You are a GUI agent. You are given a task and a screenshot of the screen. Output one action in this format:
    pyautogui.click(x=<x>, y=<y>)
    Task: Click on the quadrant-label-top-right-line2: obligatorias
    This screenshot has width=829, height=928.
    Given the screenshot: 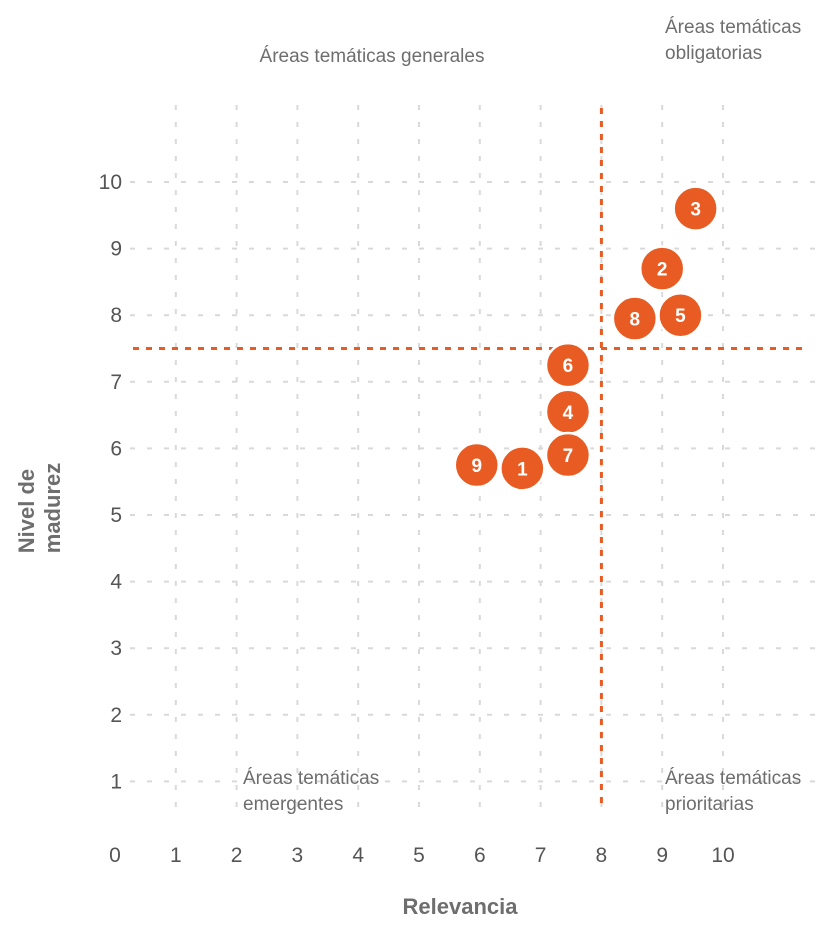 What is the action you would take?
    pyautogui.click(x=713, y=53)
    